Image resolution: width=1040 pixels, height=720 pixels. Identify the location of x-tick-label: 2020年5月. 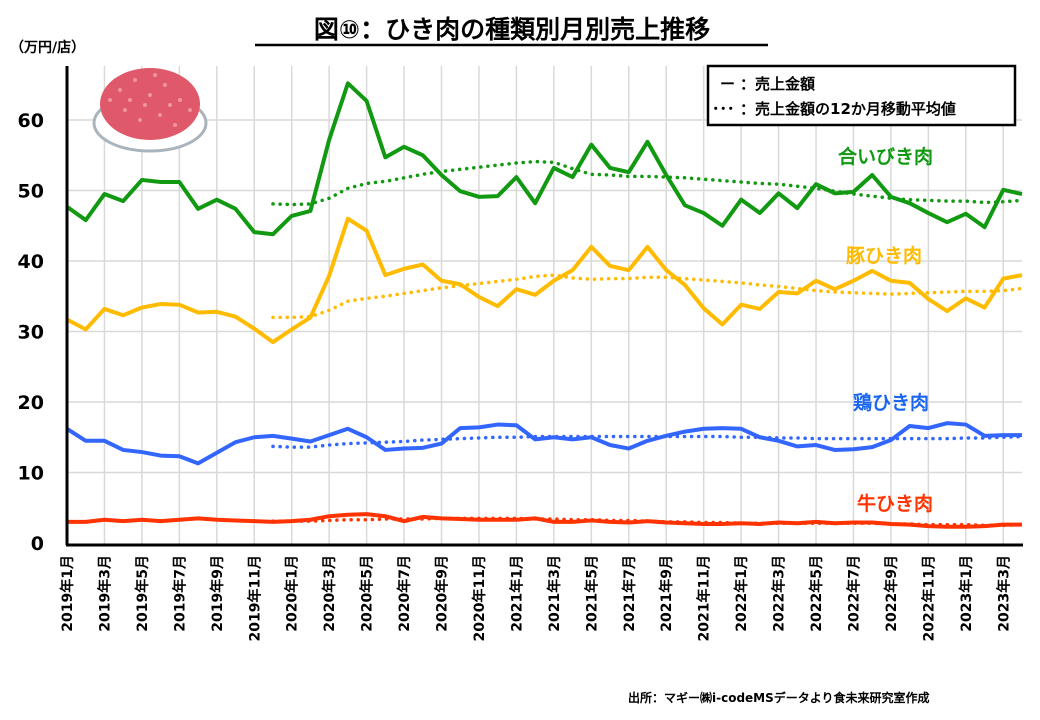
(367, 593).